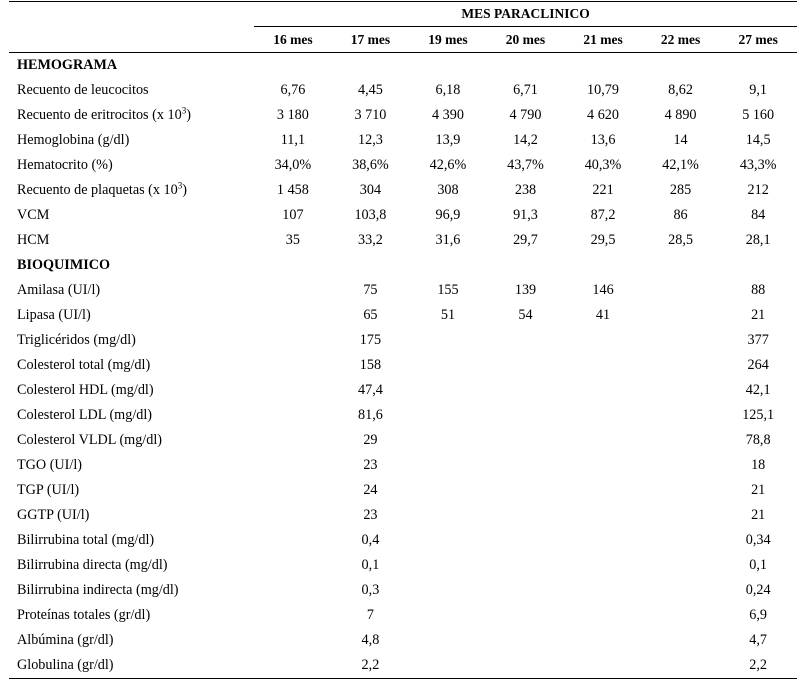  What do you see at coordinates (525, 39) in the screenshot?
I see `month-header: 20 mes` at bounding box center [525, 39].